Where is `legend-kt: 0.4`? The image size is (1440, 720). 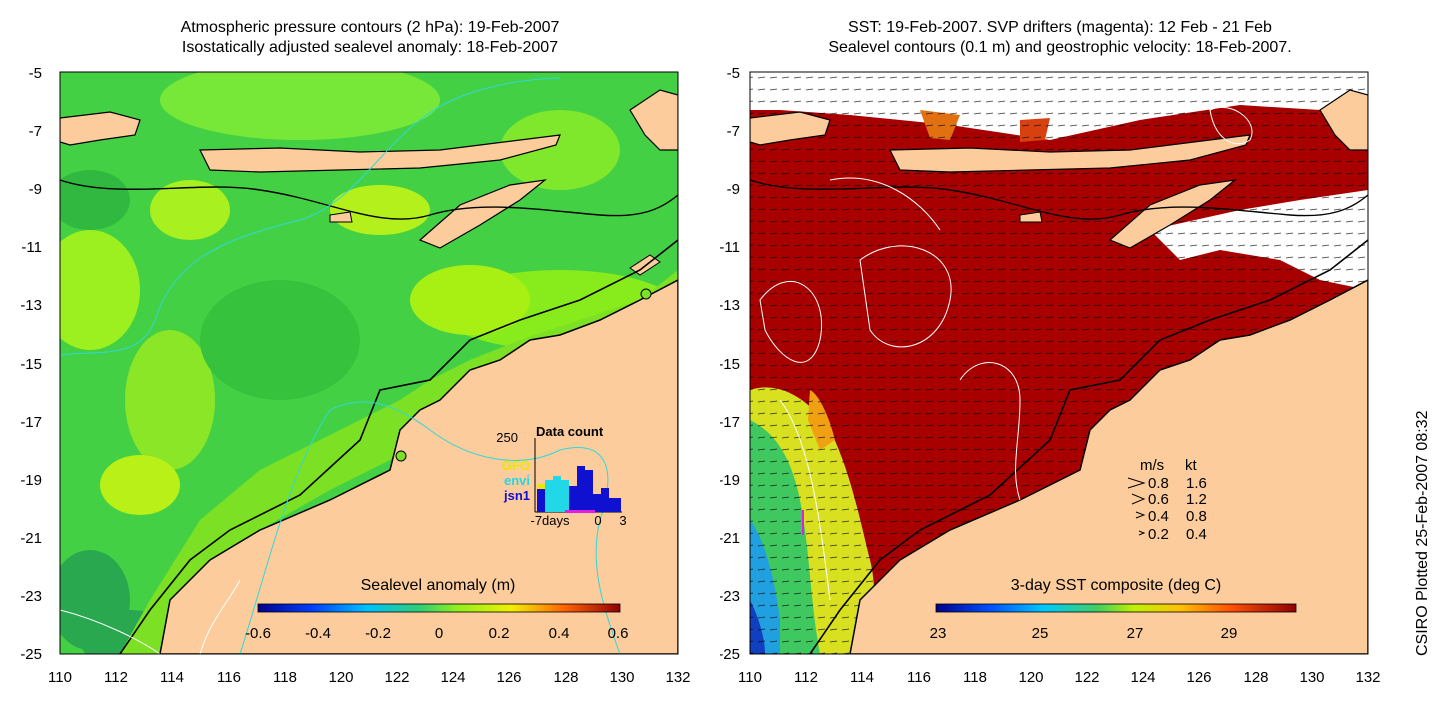
legend-kt: 0.4 is located at coordinates (1196, 534).